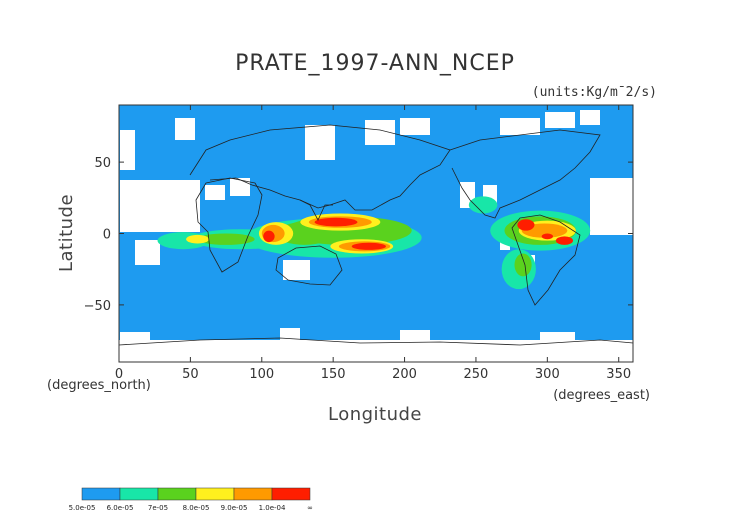 This screenshot has height=532, width=752. What do you see at coordinates (547, 236) in the screenshot?
I see `amazon-red` at bounding box center [547, 236].